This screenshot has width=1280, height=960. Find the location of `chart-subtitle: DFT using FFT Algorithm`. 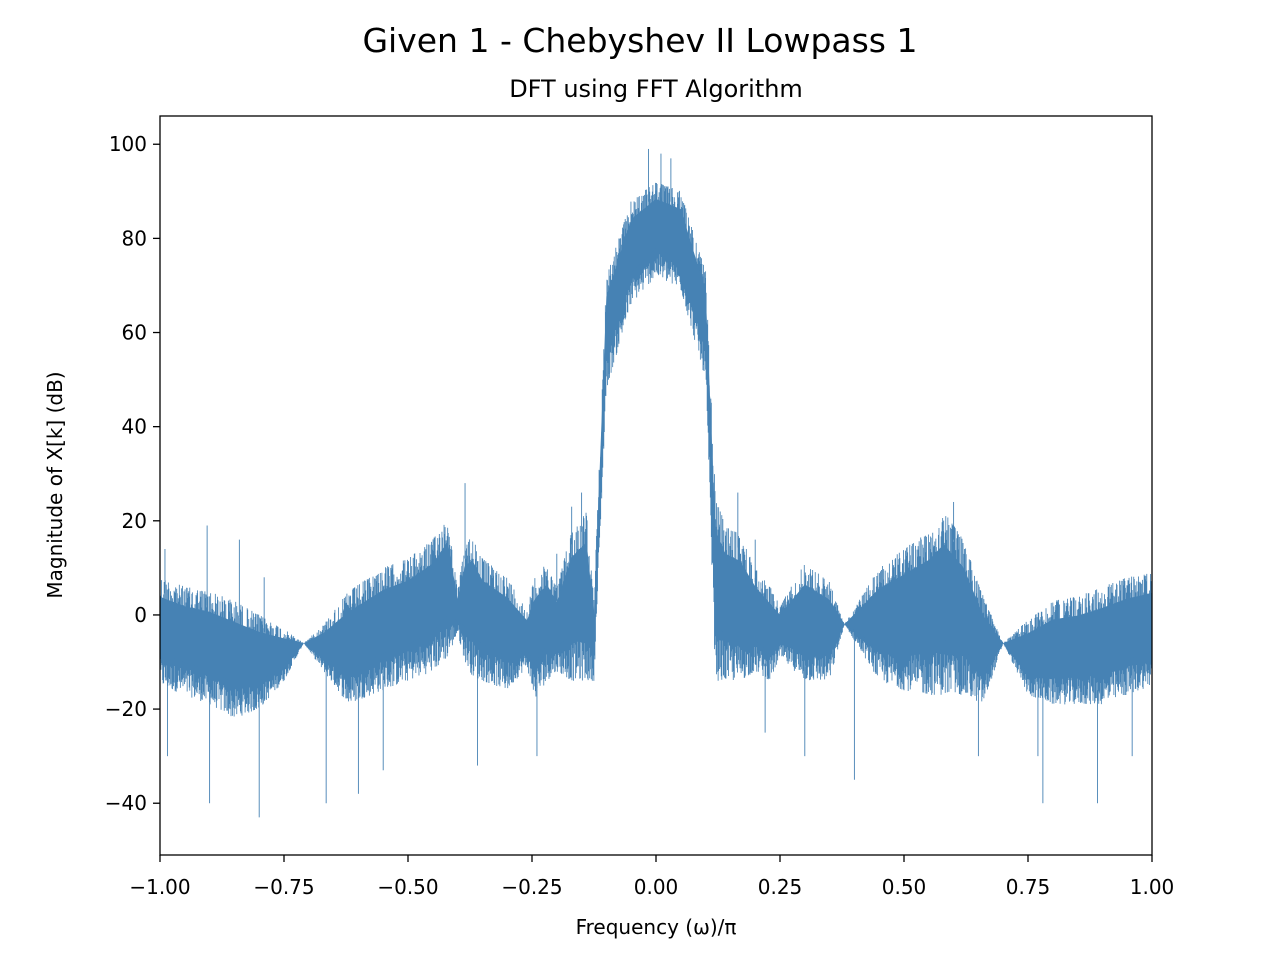

chart-subtitle: DFT using FFT Algorithm is located at coordinates (656, 89).